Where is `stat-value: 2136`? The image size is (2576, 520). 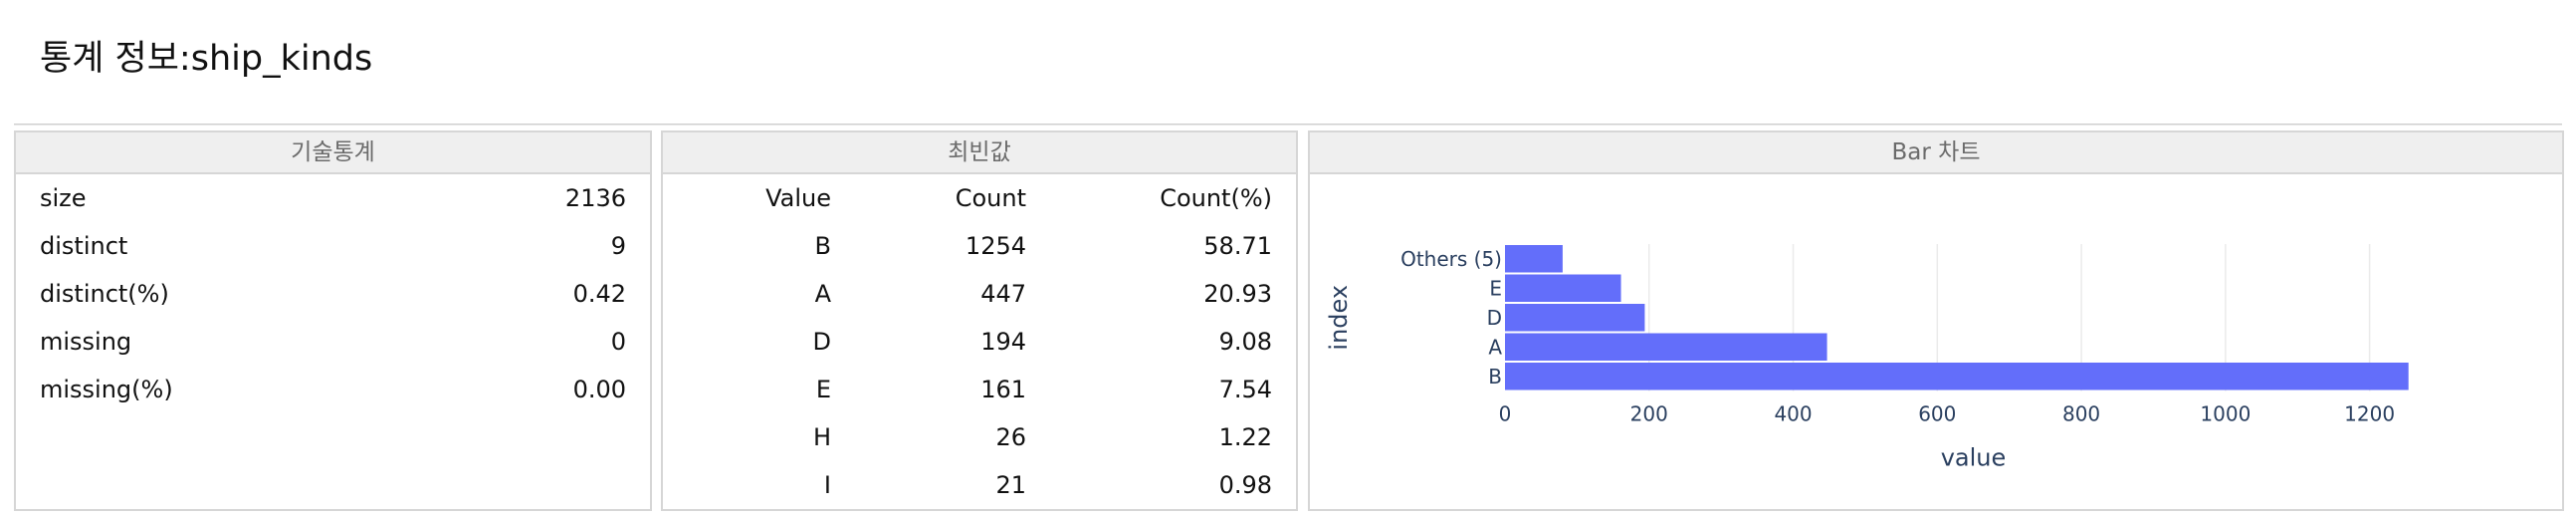 stat-value: 2136 is located at coordinates (595, 198).